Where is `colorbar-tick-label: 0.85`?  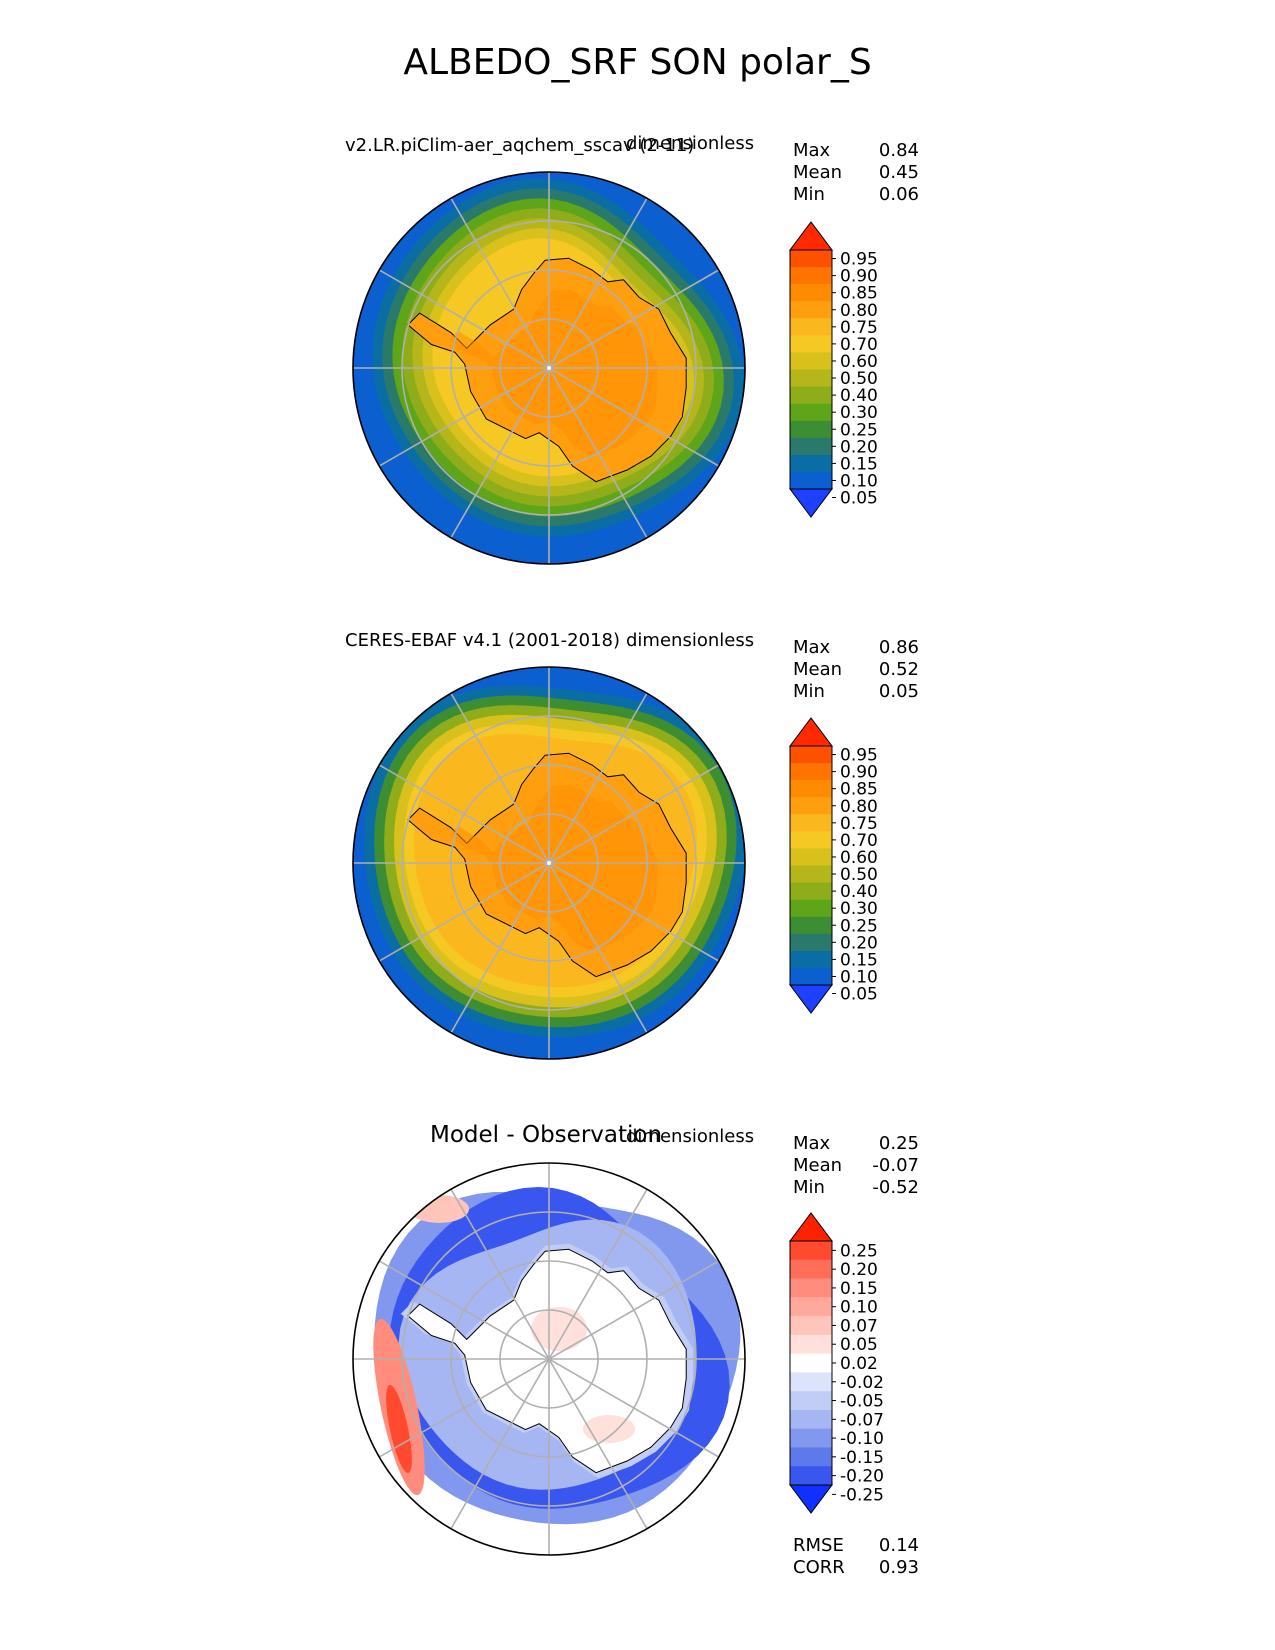 colorbar-tick-label: 0.85 is located at coordinates (859, 294).